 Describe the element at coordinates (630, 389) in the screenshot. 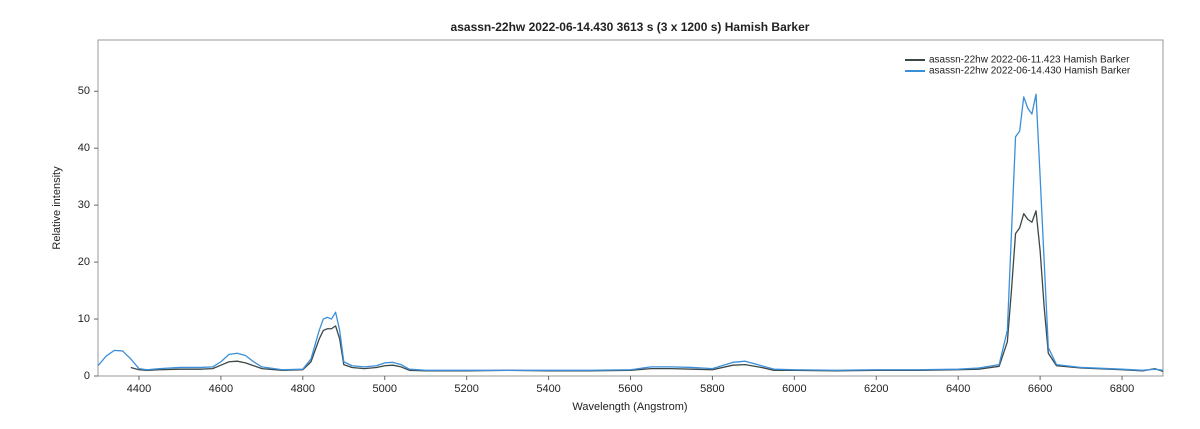

I see `x-tick-label: 5600` at that location.